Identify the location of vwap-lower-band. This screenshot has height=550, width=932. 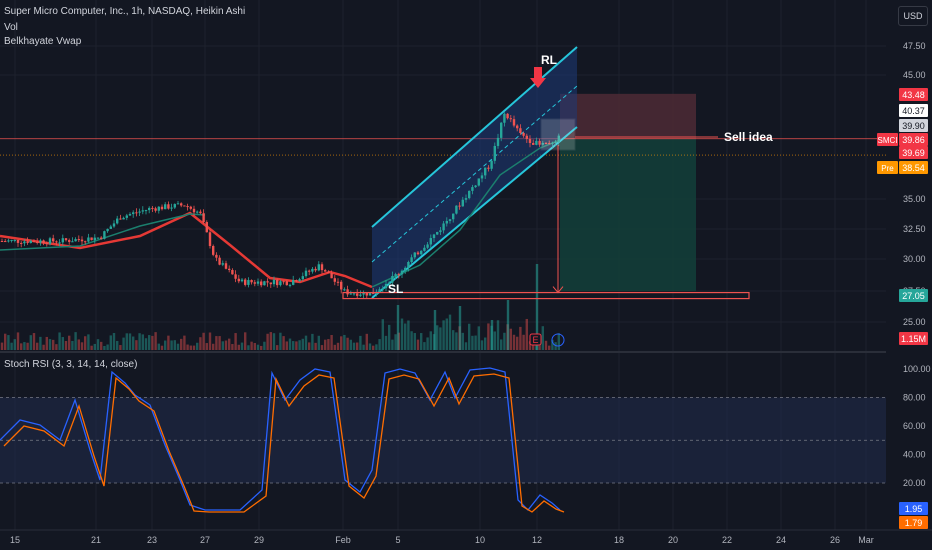
(103, 232).